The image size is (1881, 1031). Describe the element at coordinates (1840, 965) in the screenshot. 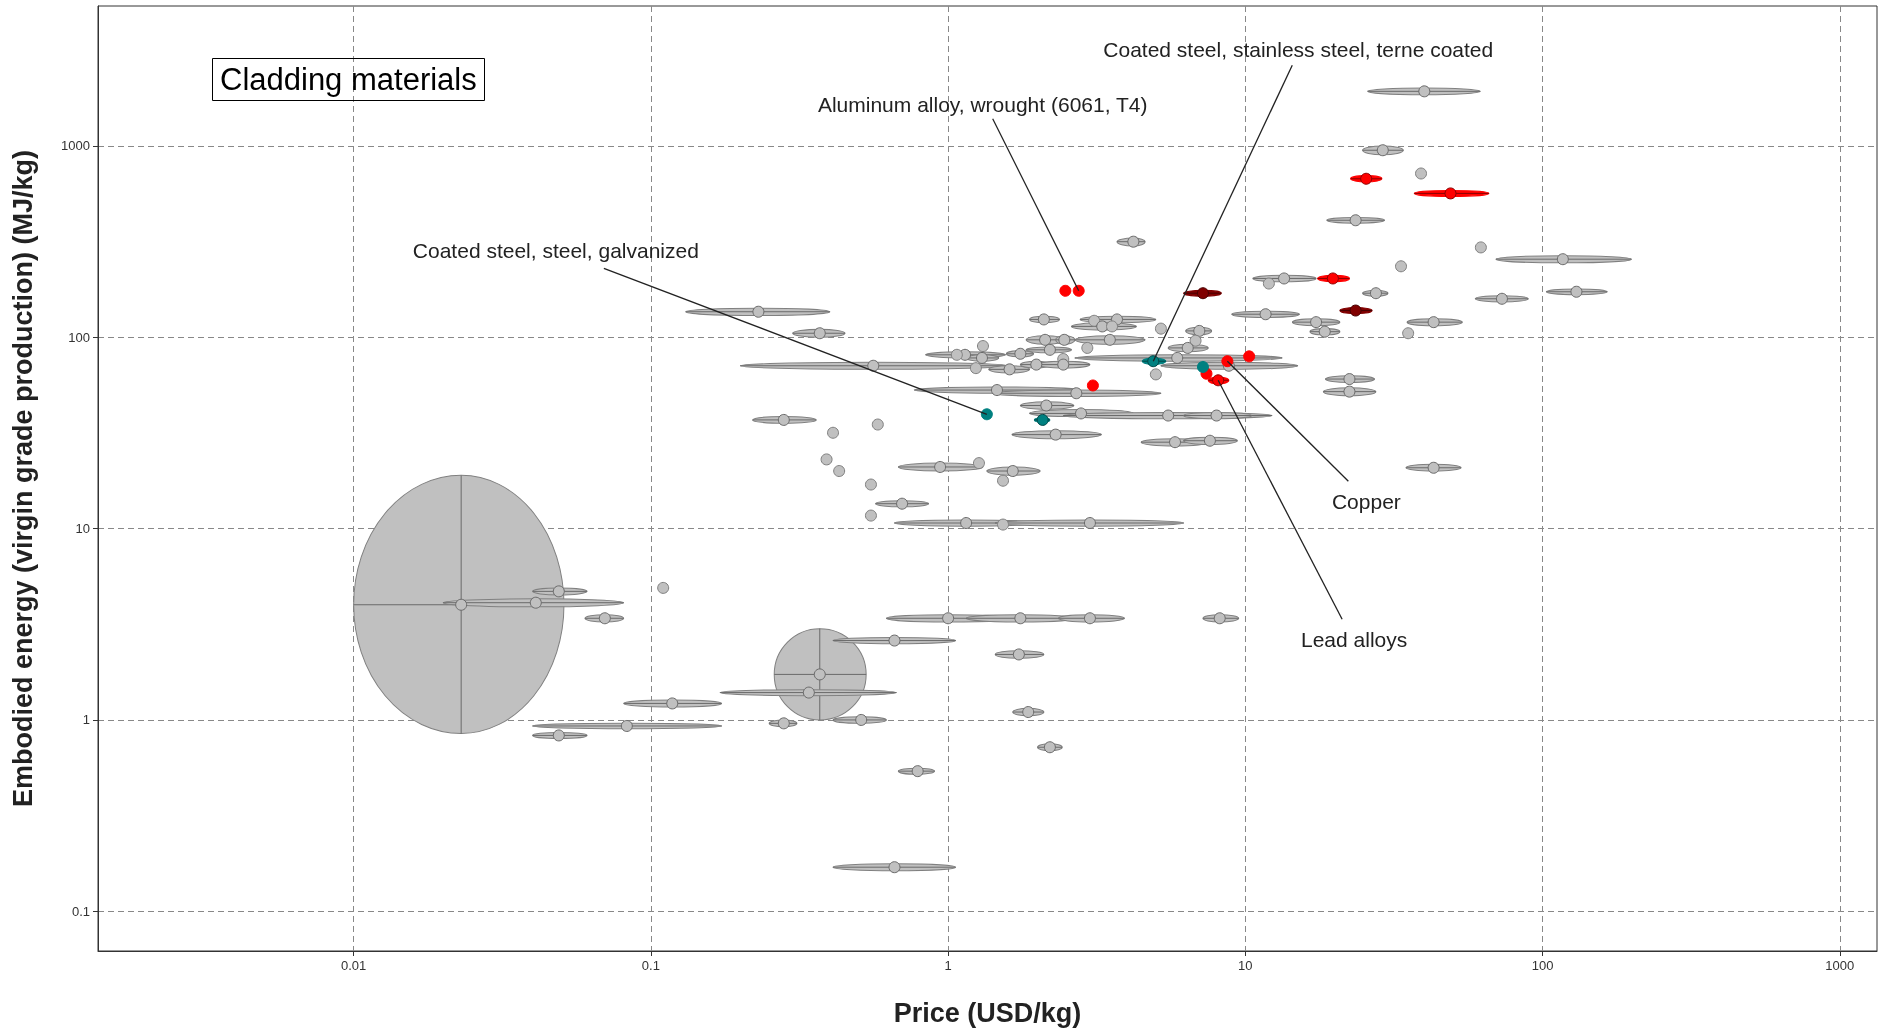

I see `x-tick-label: 1000` at that location.